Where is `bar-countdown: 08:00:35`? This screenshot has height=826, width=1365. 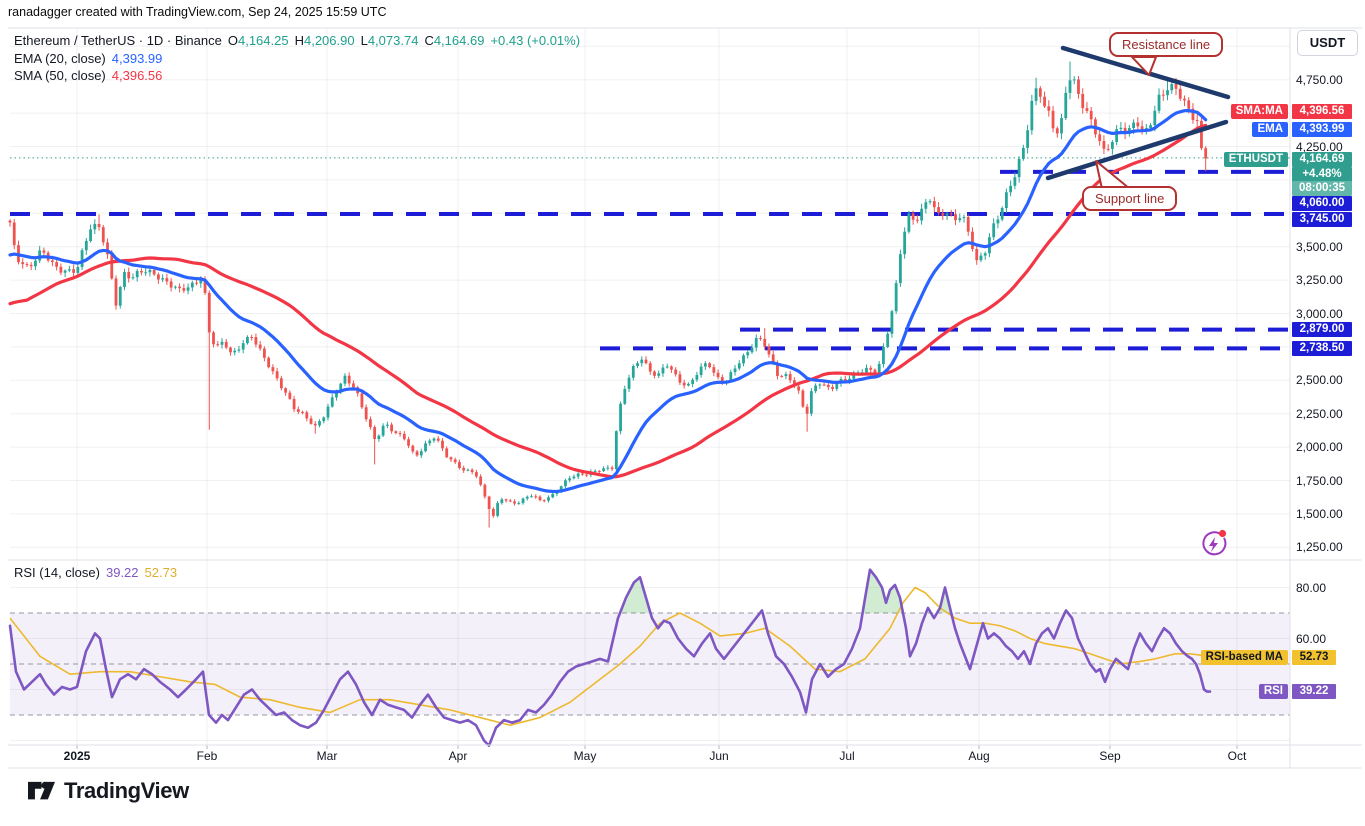 bar-countdown: 08:00:35 is located at coordinates (1322, 188).